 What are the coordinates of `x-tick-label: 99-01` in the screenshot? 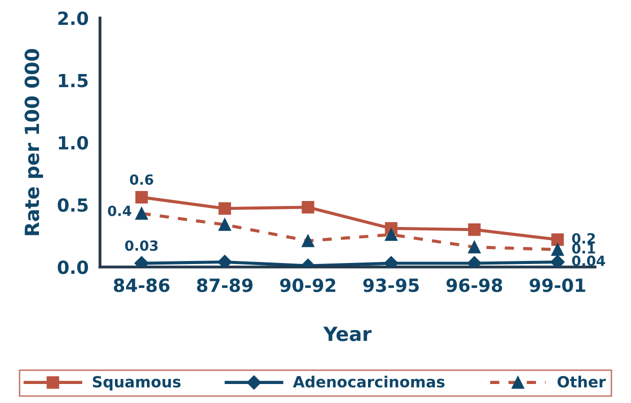 It's located at (558, 285).